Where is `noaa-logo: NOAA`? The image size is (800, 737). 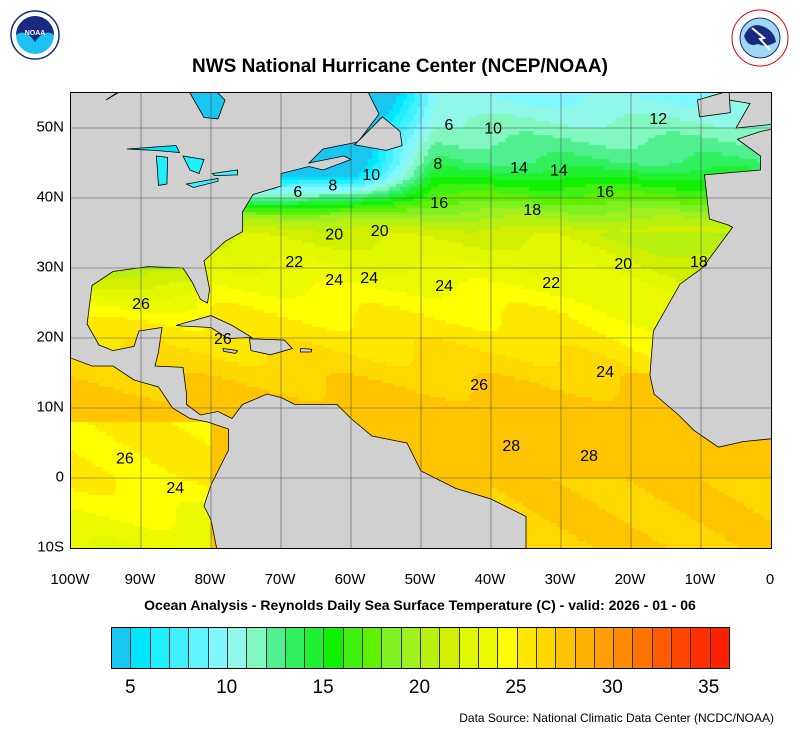 noaa-logo: NOAA is located at coordinates (35, 35).